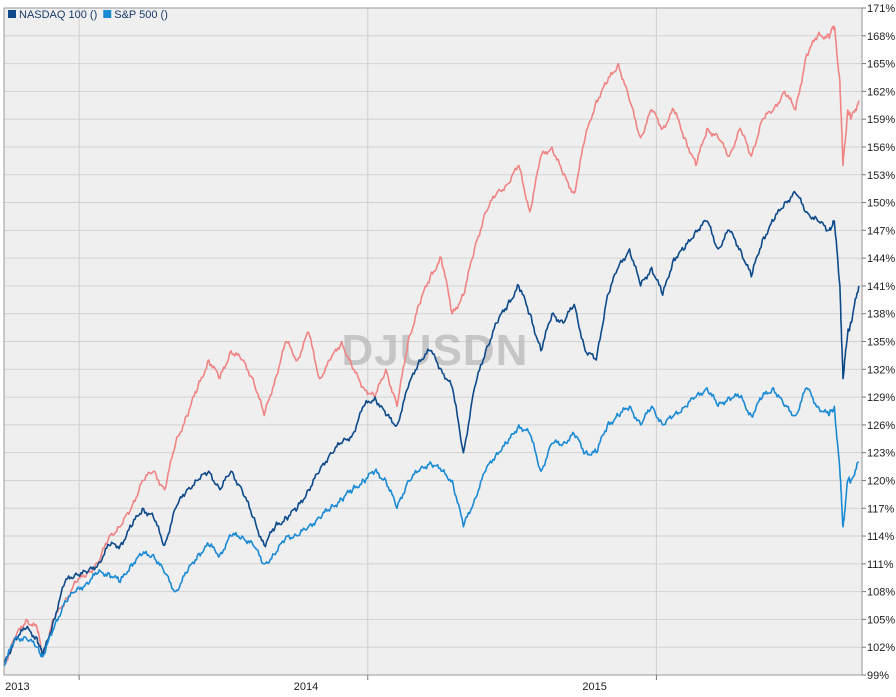 Image resolution: width=896 pixels, height=697 pixels. Describe the element at coordinates (58, 15) in the screenshot. I see `legend-label: NASDAQ 100 ()` at that location.